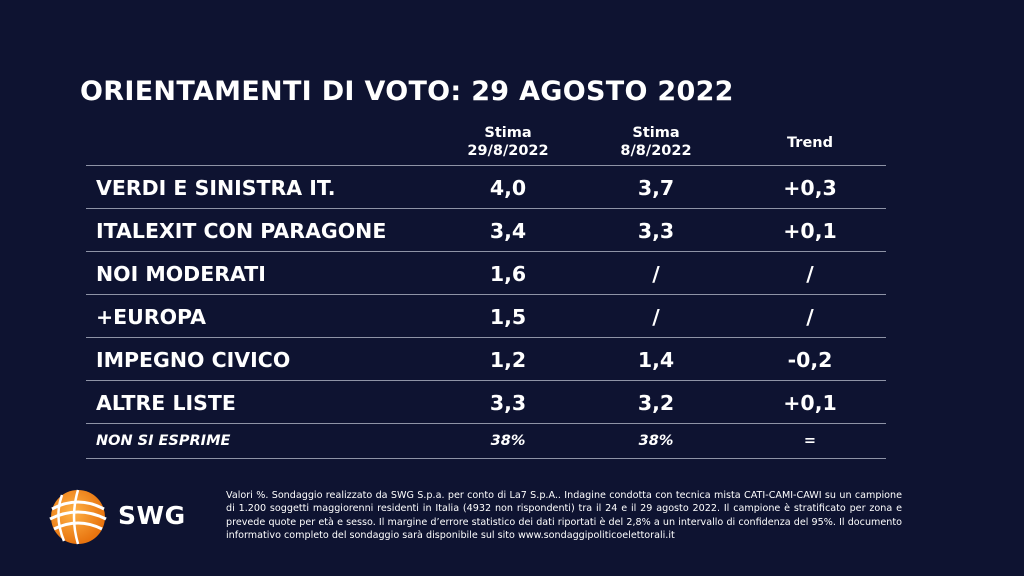 The image size is (1024, 576). What do you see at coordinates (508, 317) in the screenshot?
I see `value-stima-29-8: 1,5` at bounding box center [508, 317].